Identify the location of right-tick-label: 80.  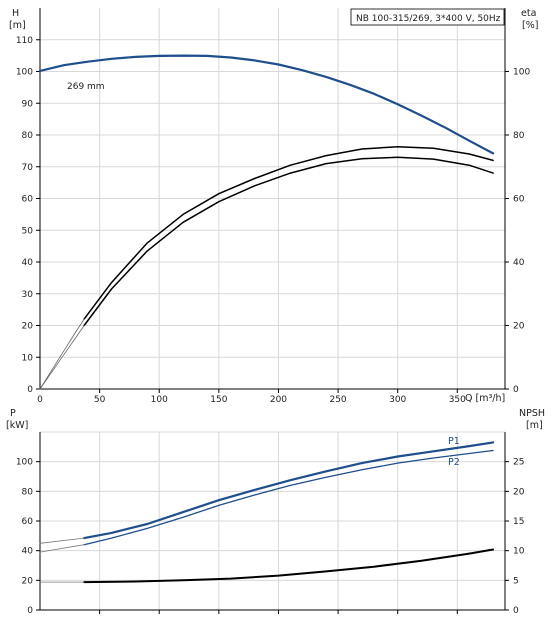
(519, 136).